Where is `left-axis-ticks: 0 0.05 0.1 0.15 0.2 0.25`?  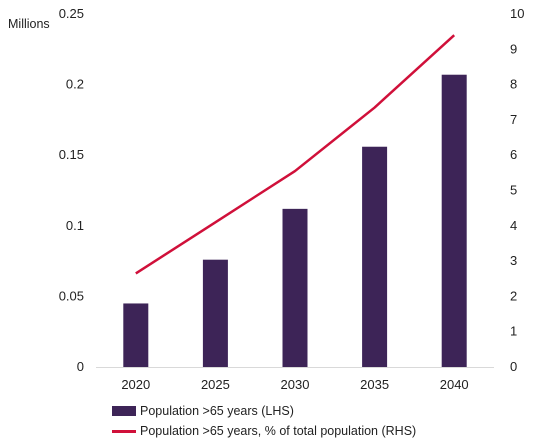 left-axis-ticks: 0 0.05 0.1 0.15 0.2 0.25 is located at coordinates (71, 190).